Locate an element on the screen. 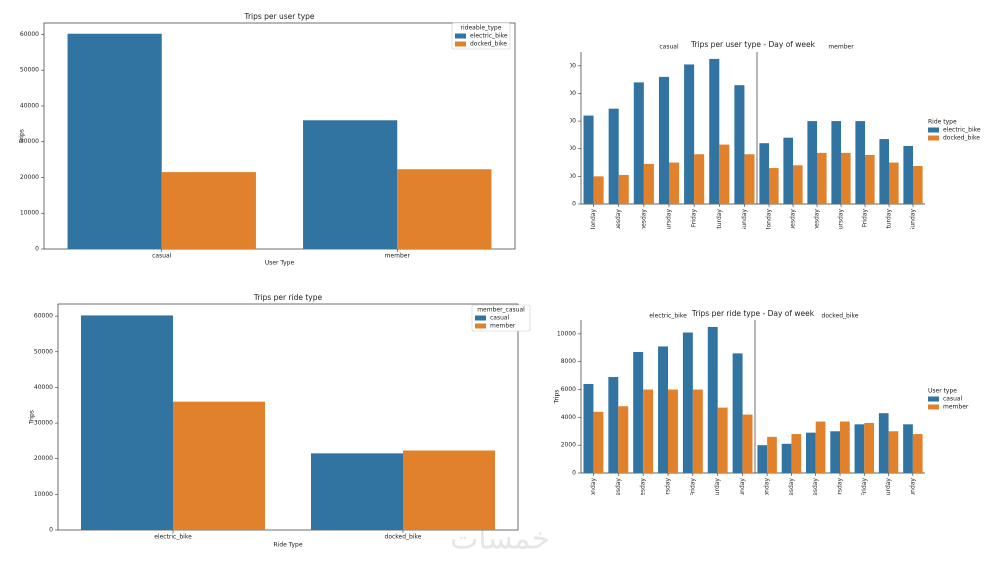  y-tick-label: 50000 is located at coordinates (29, 70).